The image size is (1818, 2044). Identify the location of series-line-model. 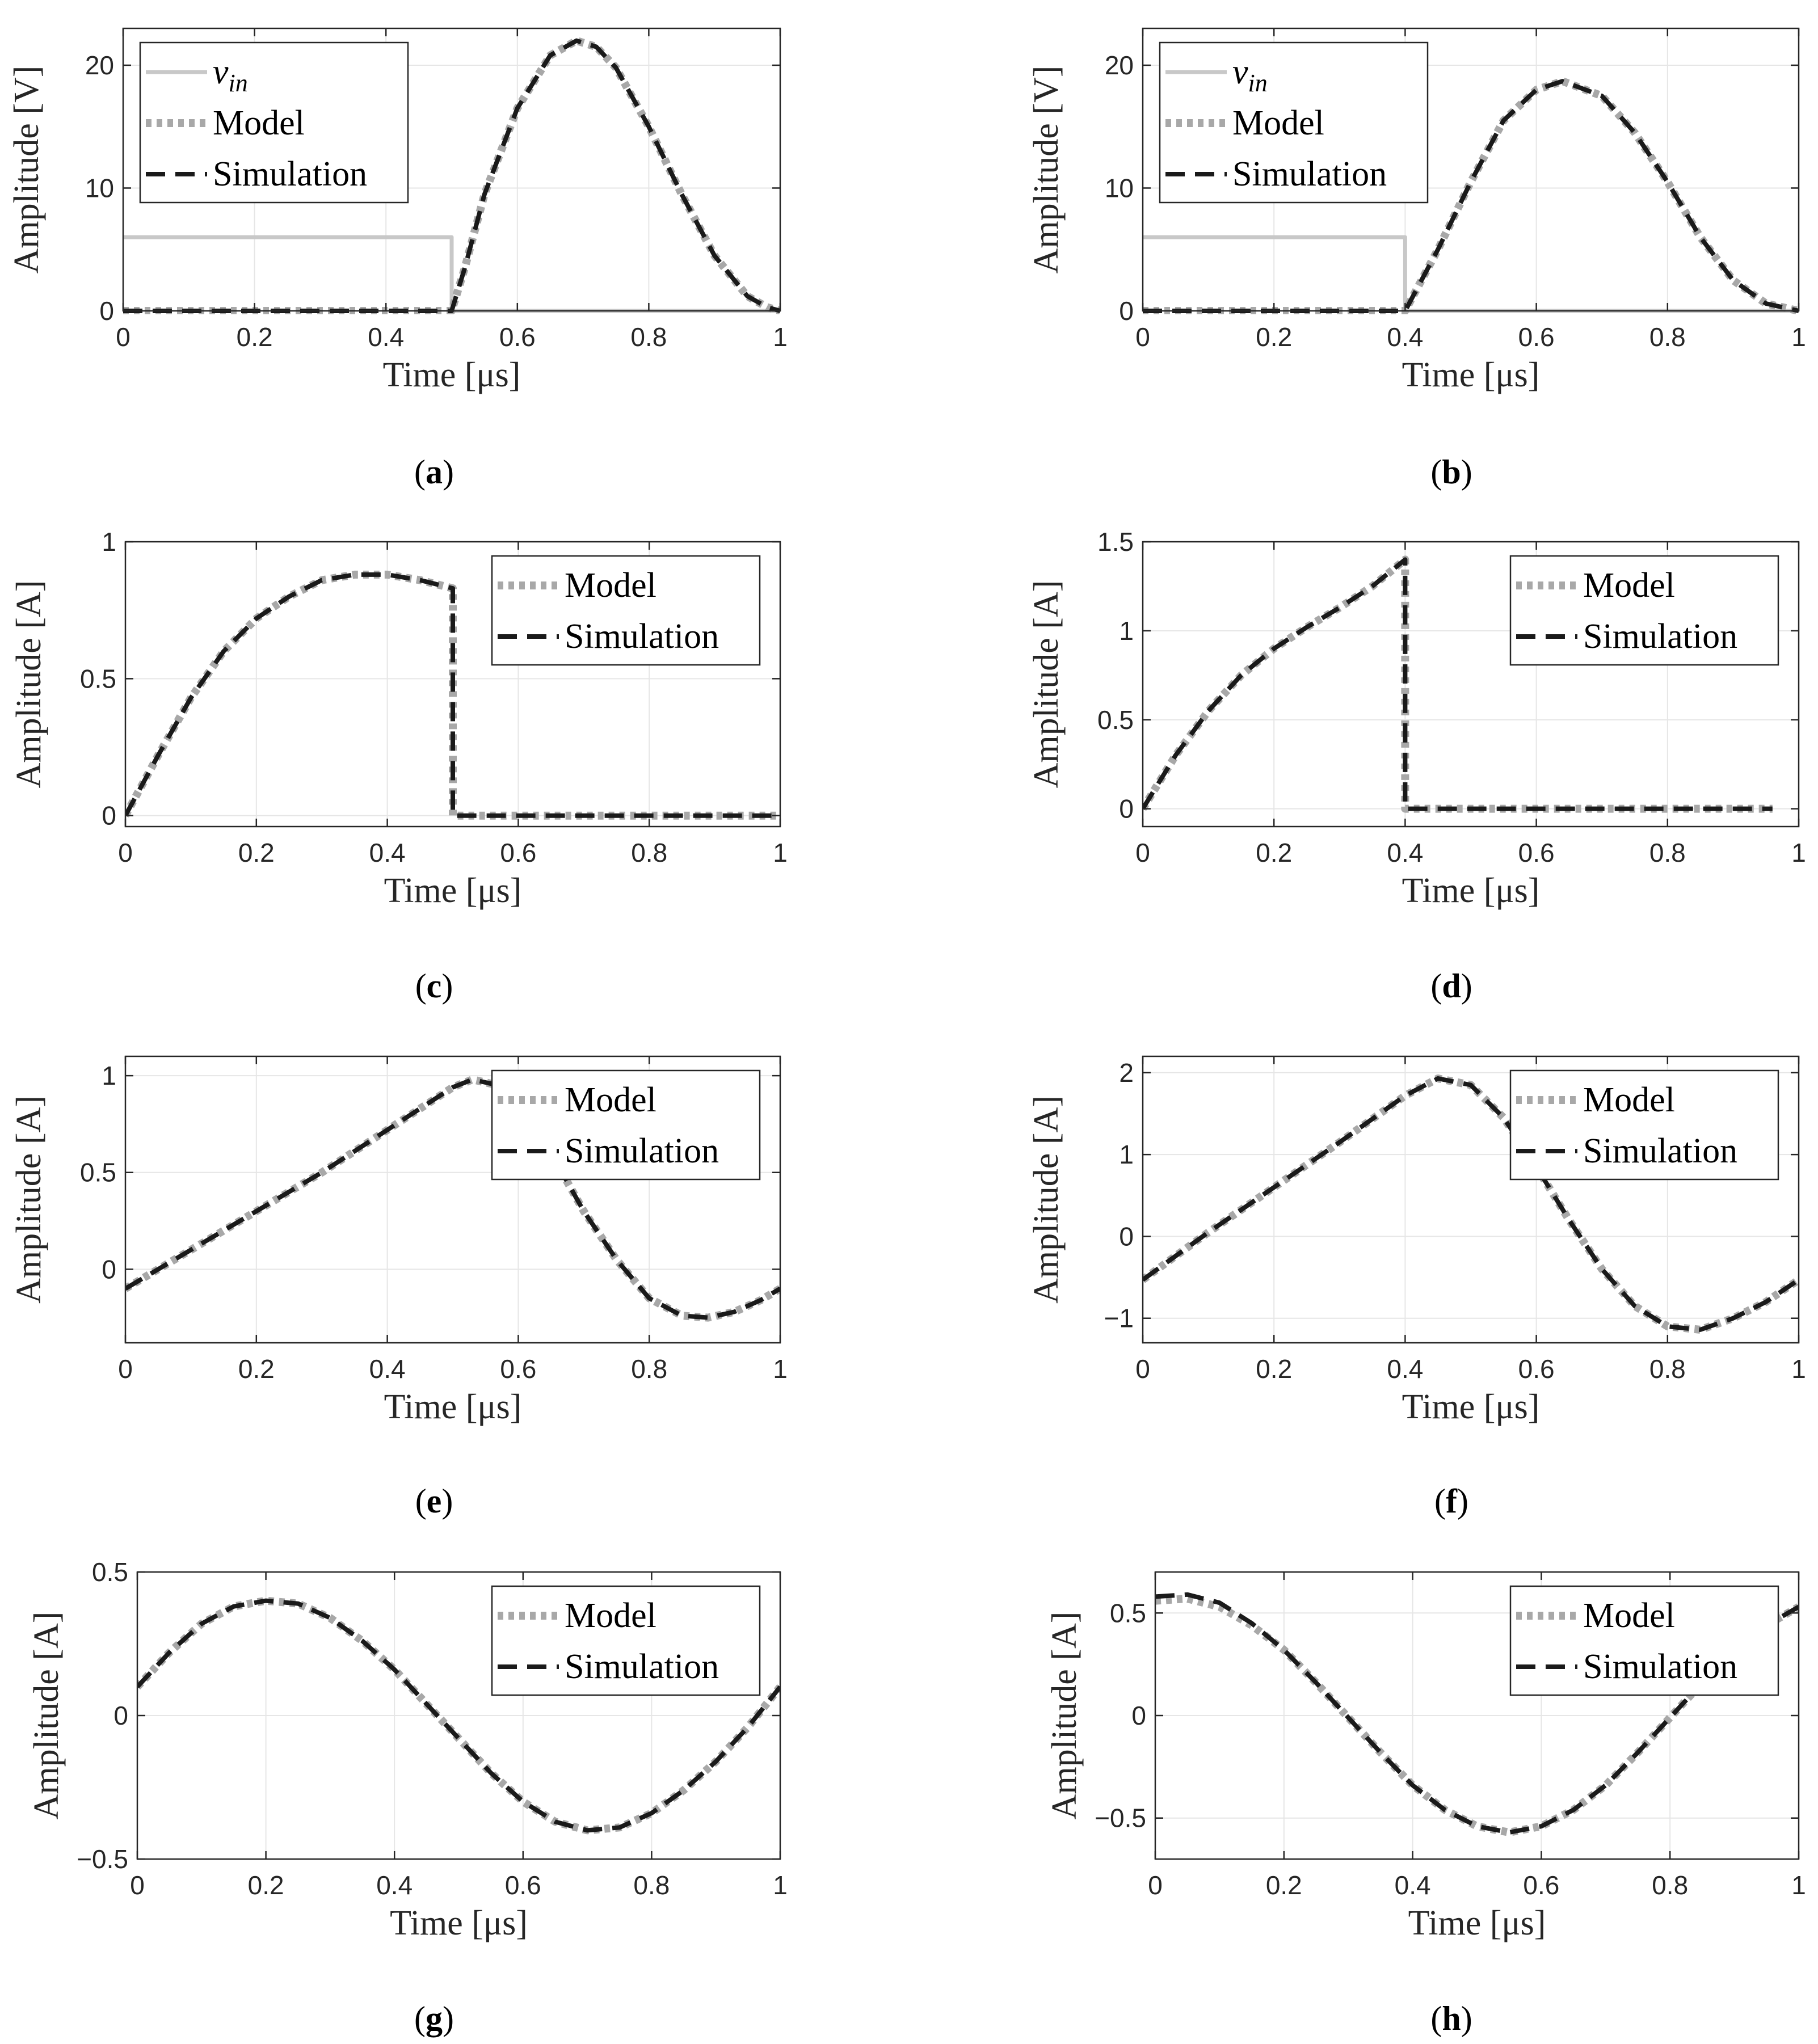
(453, 695).